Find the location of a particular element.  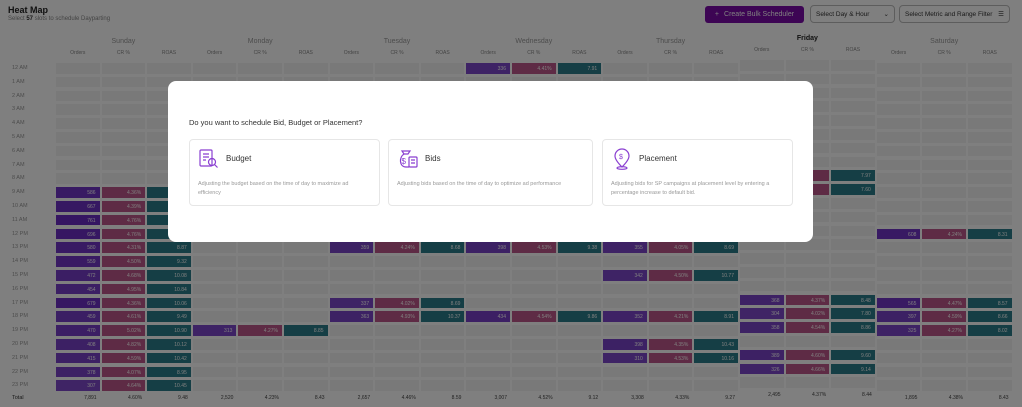

option-name: Placement is located at coordinates (658, 158).